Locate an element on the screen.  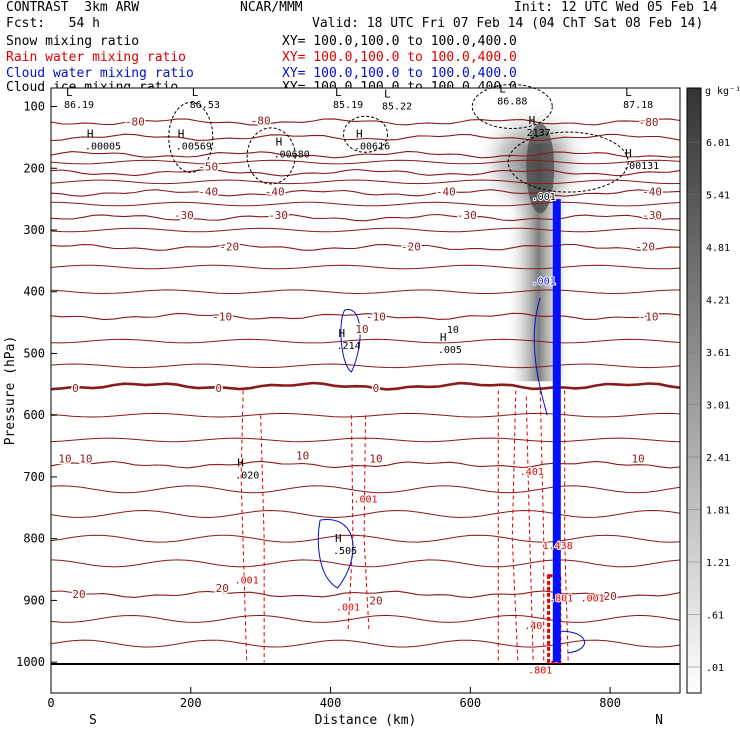
extremum-value: .505 is located at coordinates (345, 551).